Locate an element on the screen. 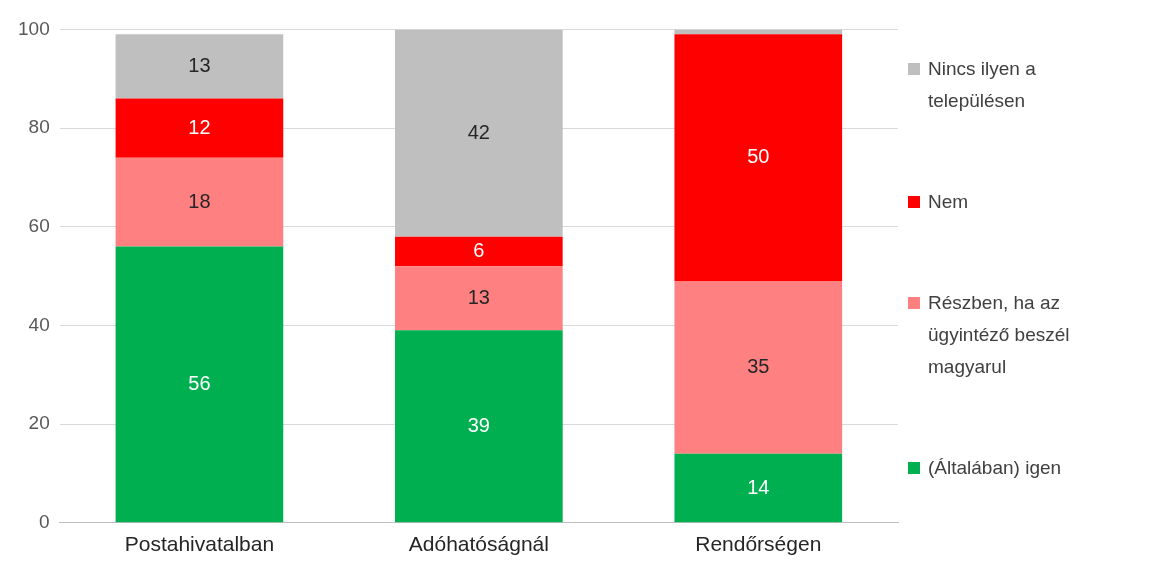 The image size is (1165, 579). x-tick-label: Adóhatóságnál is located at coordinates (478, 544).